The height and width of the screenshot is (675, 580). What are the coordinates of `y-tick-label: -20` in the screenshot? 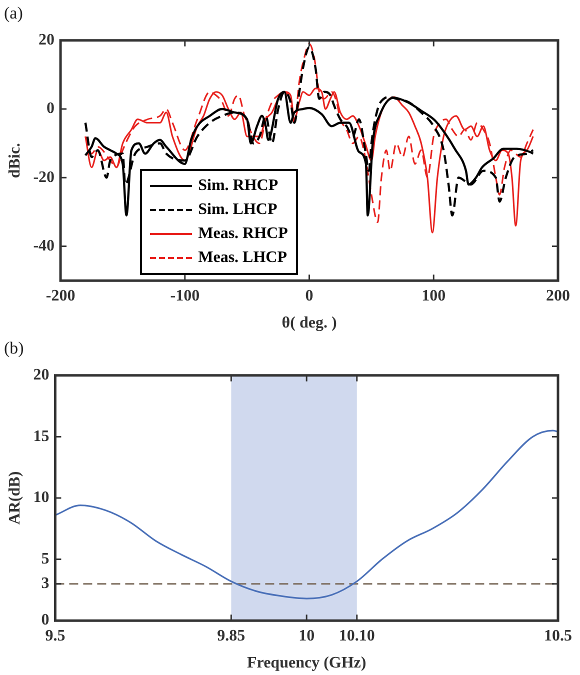 It's located at (44, 177).